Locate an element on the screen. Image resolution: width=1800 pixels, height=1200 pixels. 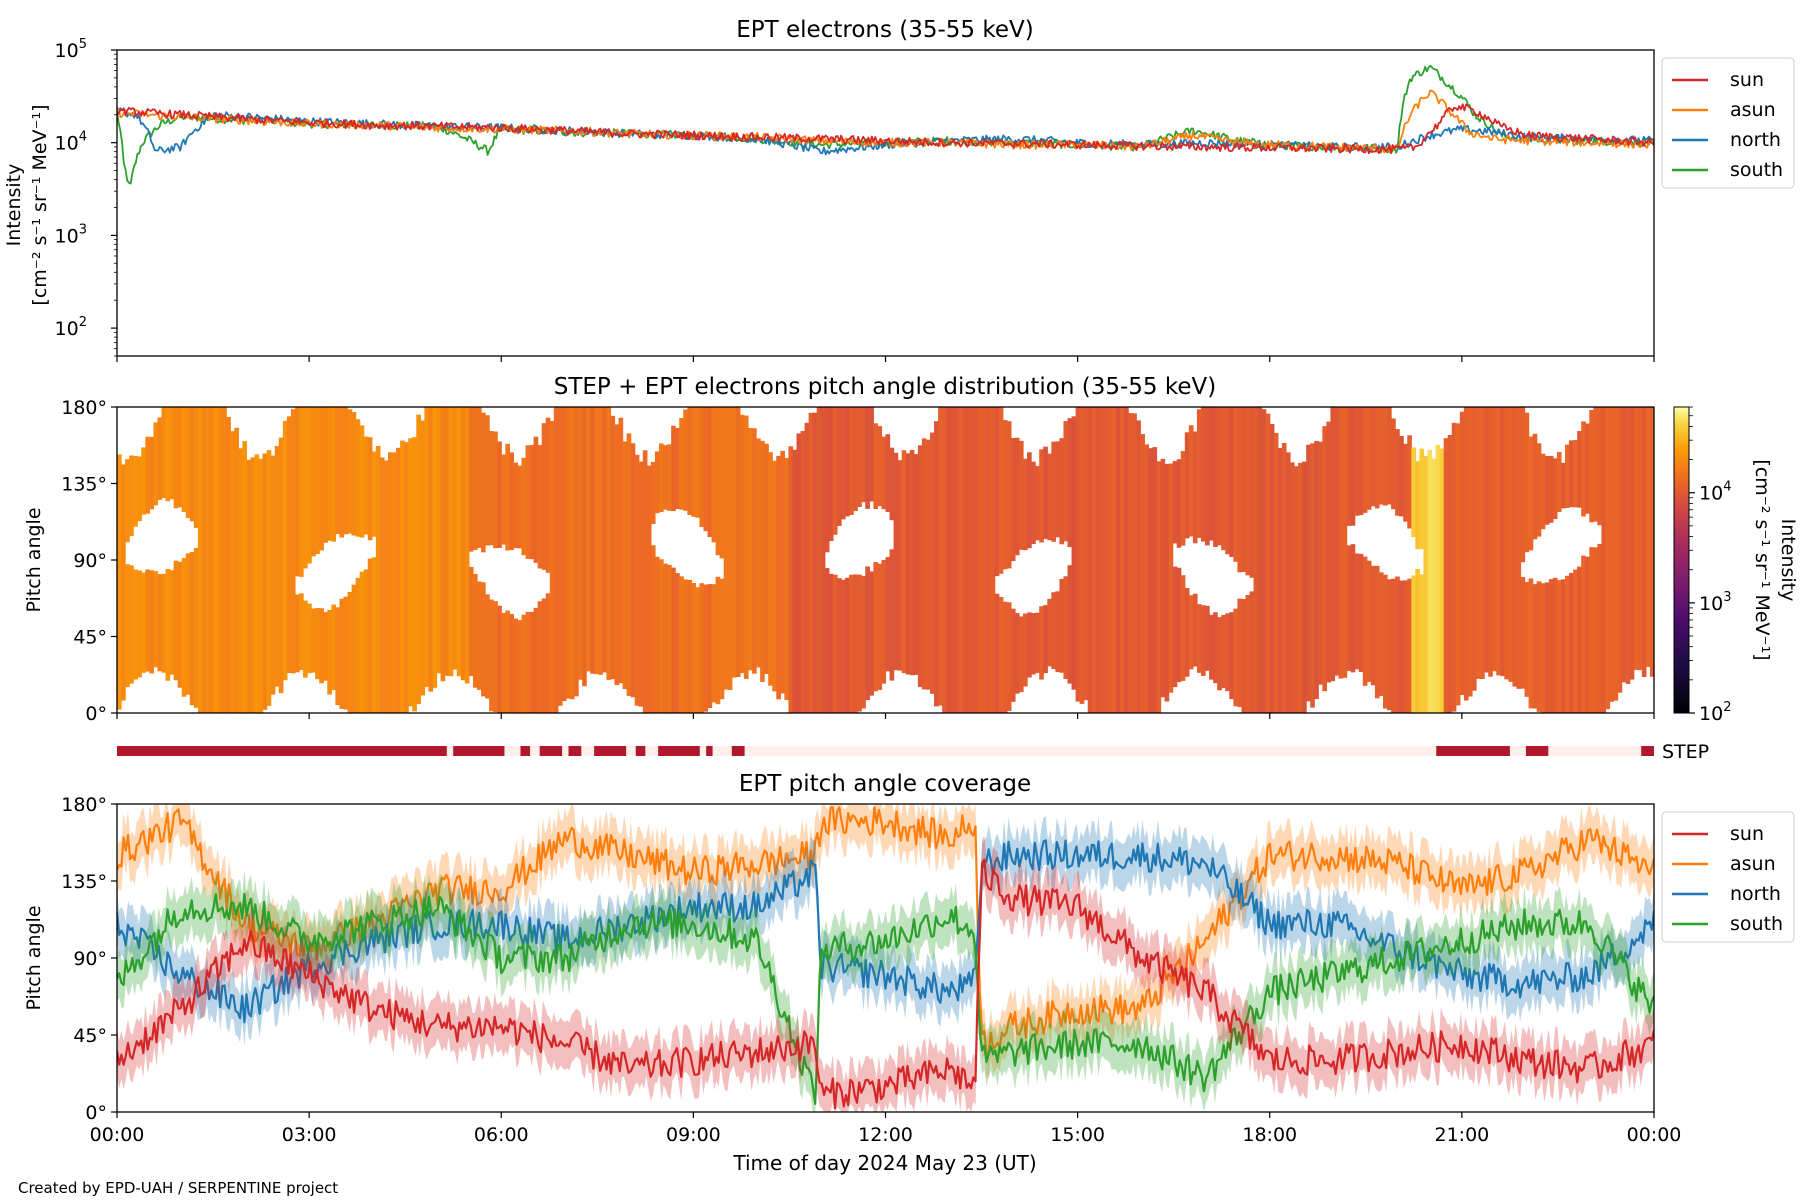
legend-label-sun: sun is located at coordinates (1747, 80).